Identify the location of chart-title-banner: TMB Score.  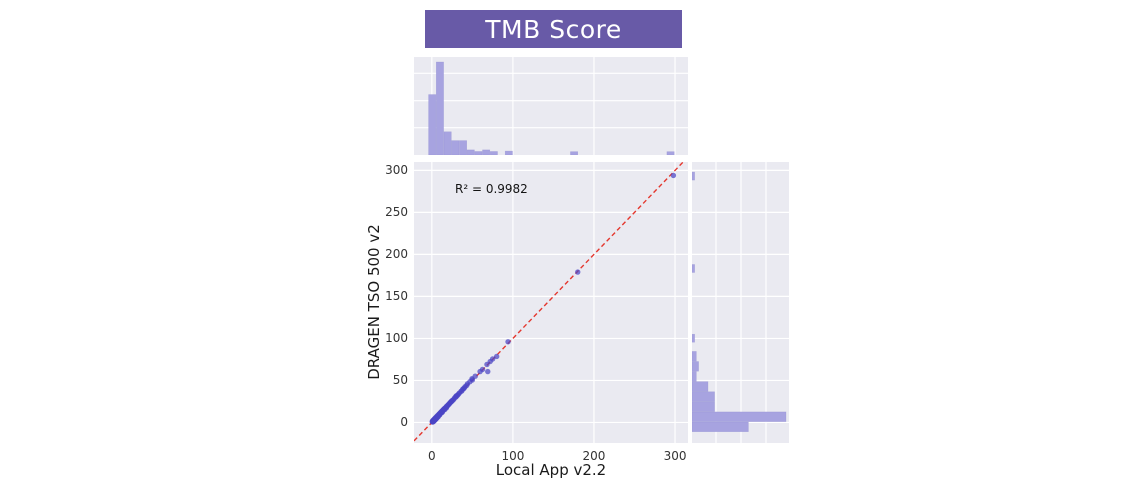
(553, 29).